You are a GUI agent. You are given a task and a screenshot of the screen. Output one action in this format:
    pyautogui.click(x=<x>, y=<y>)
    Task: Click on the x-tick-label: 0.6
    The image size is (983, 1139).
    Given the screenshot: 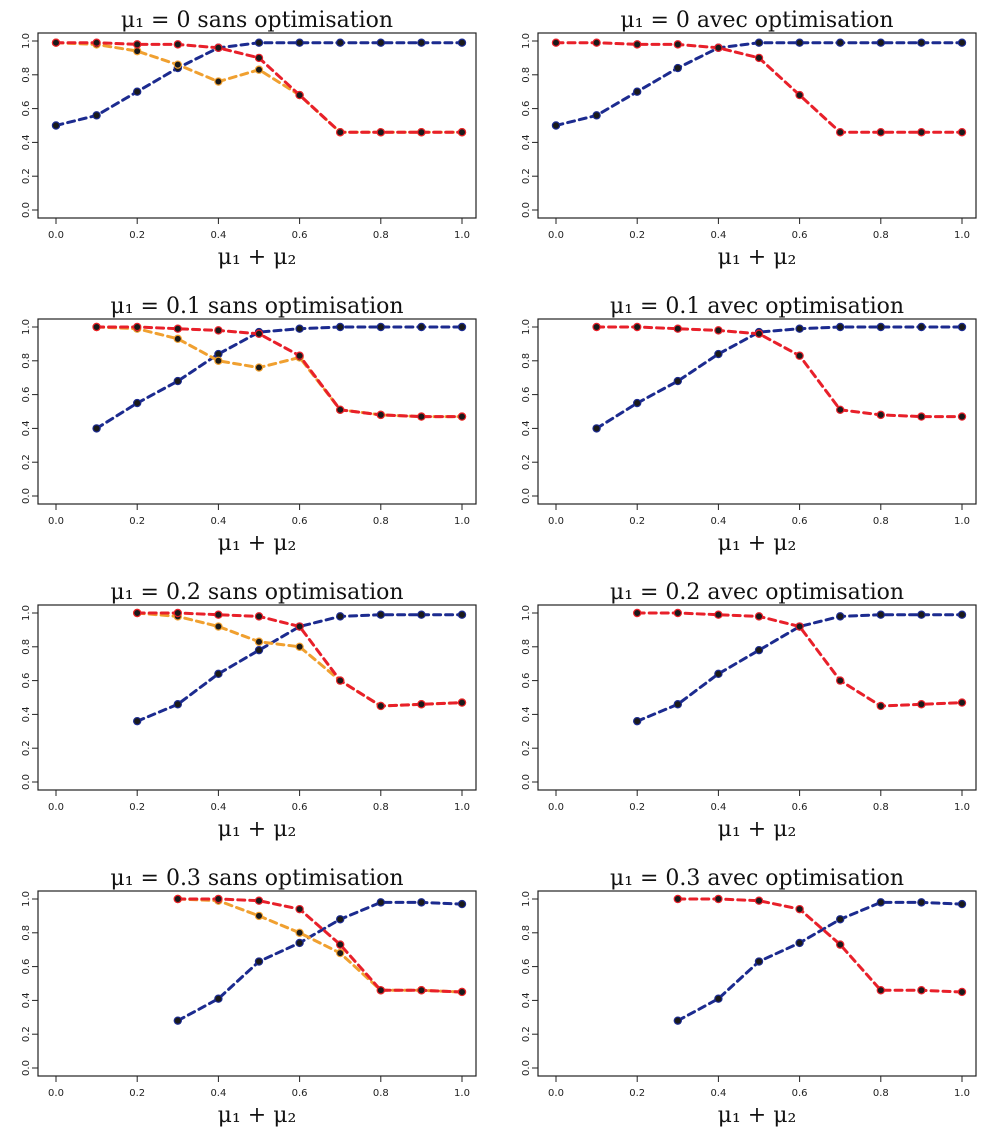 What is the action you would take?
    pyautogui.click(x=800, y=1093)
    